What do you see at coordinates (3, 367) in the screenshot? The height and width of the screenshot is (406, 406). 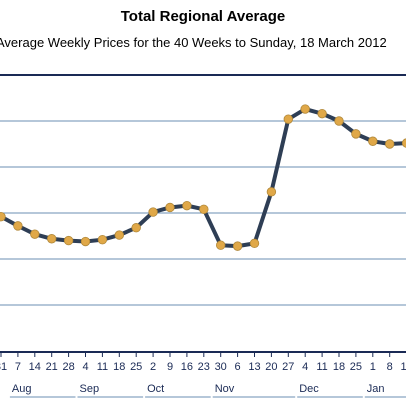 I see `x-tick-label: 31` at bounding box center [3, 367].